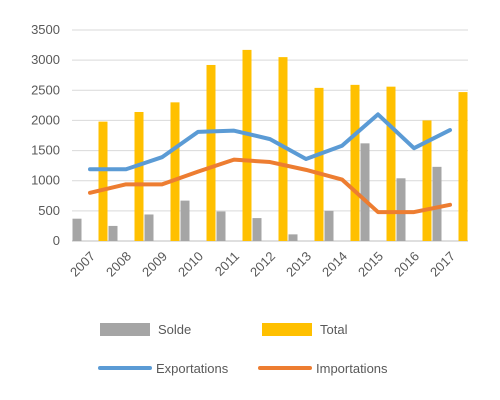  I want to click on bar-solde-2014, so click(329, 225).